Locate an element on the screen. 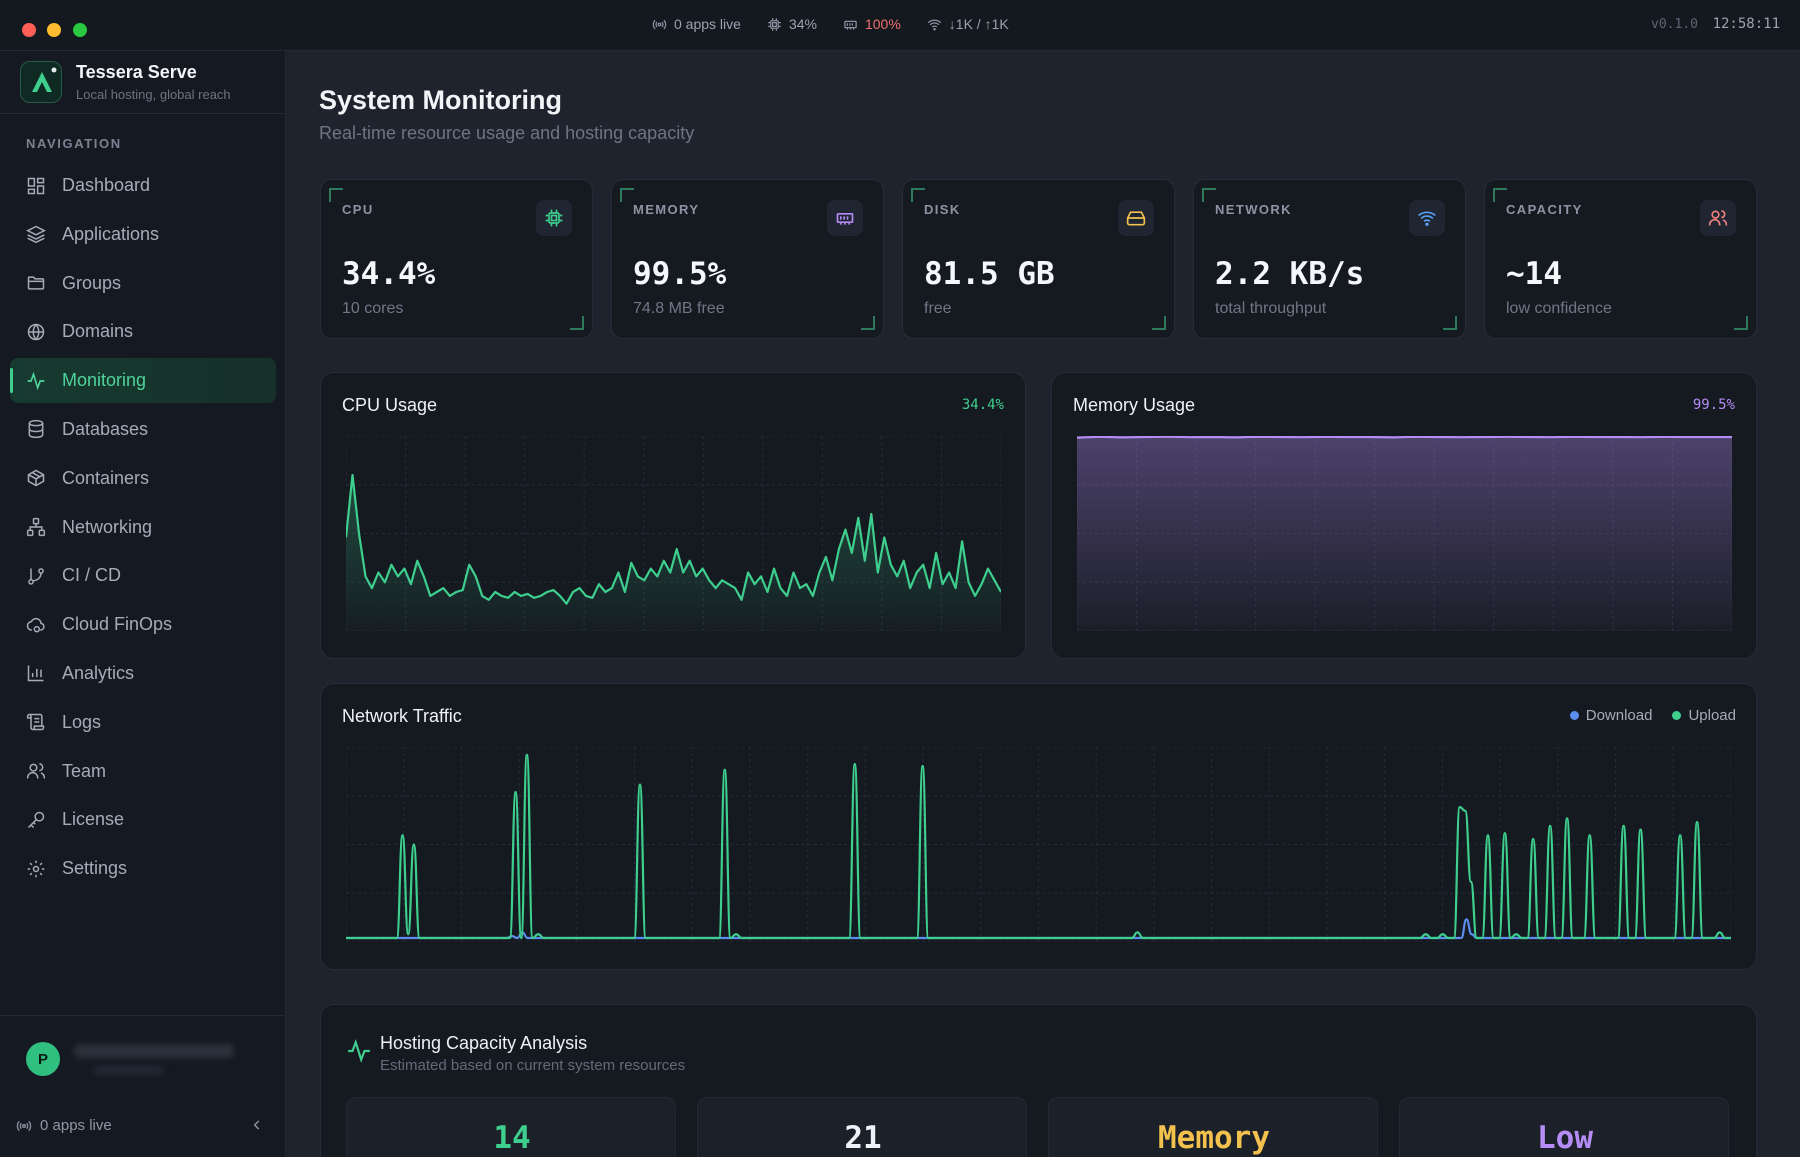  stat-sub: 74.8 MB free is located at coordinates (679, 308).